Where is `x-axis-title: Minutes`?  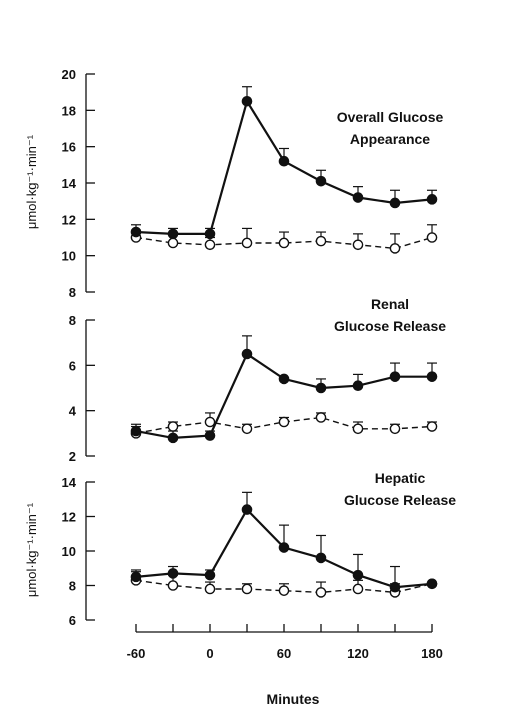
x-axis-title: Minutes is located at coordinates (293, 699).